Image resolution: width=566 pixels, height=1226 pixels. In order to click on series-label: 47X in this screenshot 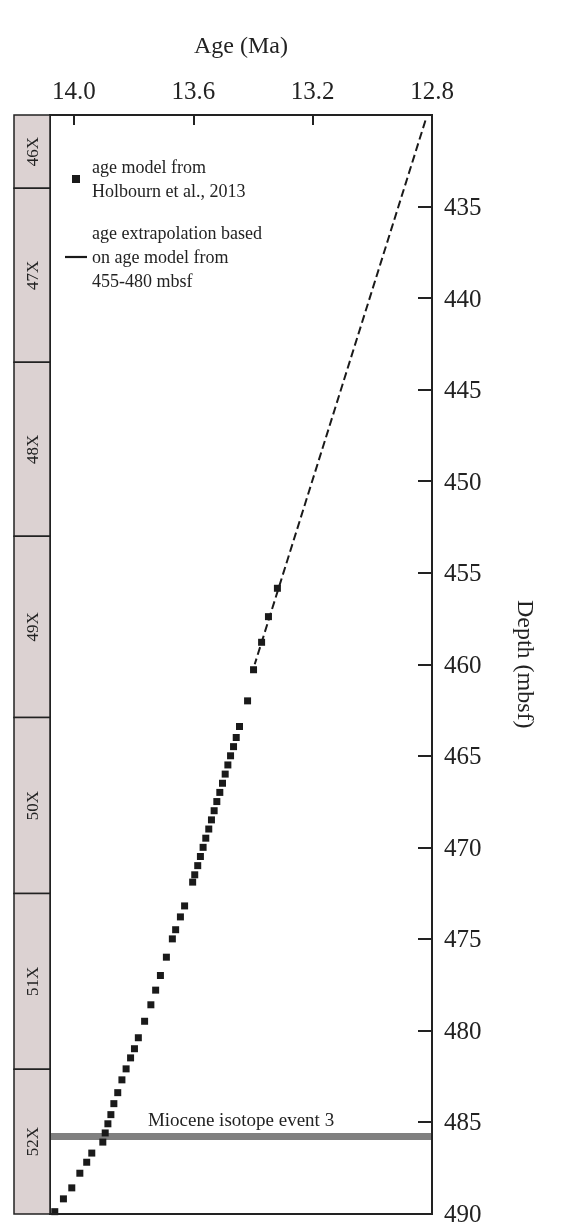, I will do `click(32, 275)`.